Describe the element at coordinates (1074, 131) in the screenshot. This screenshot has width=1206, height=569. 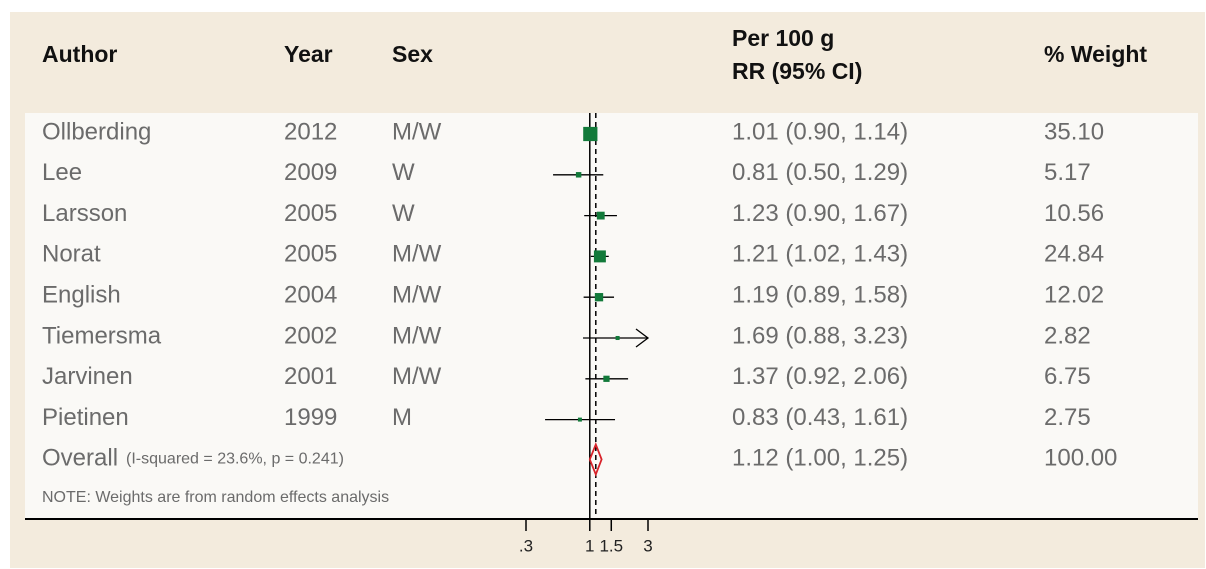
I see `weight-label: 35.10` at that location.